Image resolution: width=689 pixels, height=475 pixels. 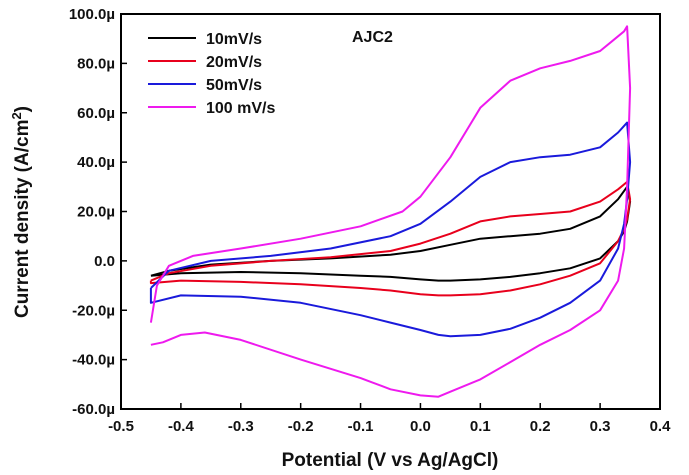 What do you see at coordinates (600, 426) in the screenshot?
I see `x-tick-label: 0.3` at bounding box center [600, 426].